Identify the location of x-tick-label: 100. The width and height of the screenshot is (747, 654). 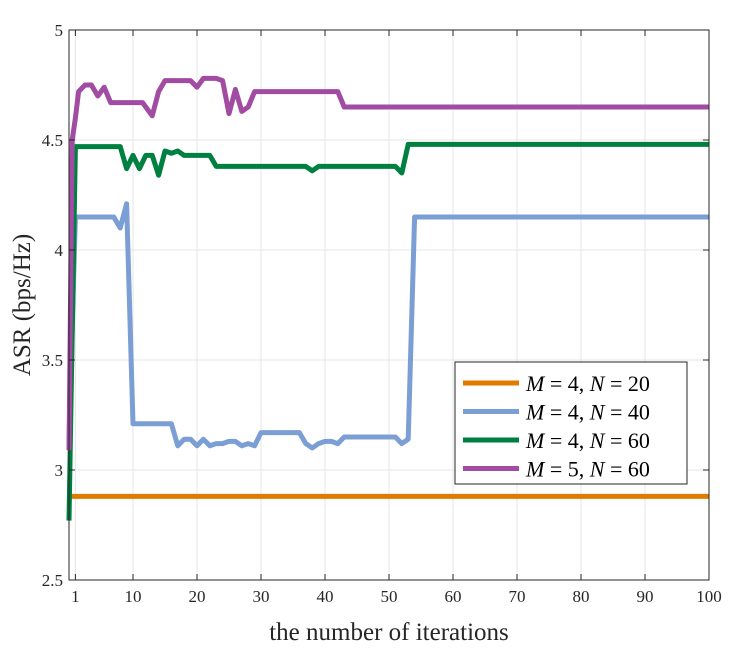
(709, 596).